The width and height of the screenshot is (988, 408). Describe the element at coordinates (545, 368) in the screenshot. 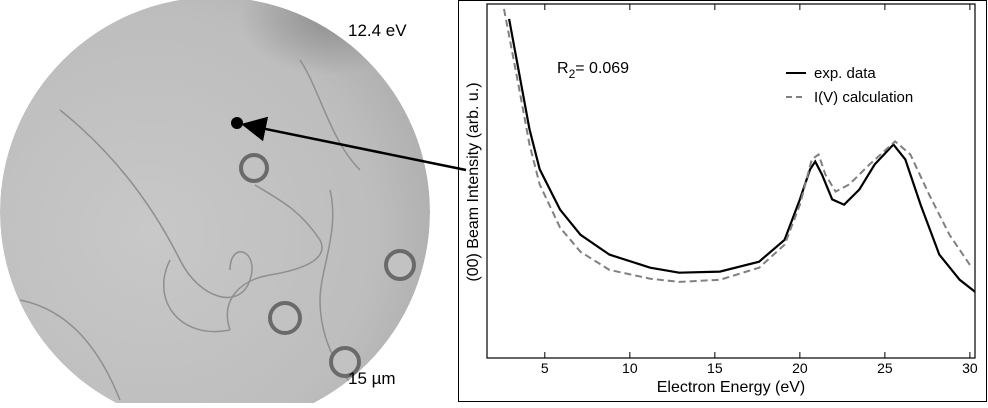

I see `x-tick-label: 5` at that location.